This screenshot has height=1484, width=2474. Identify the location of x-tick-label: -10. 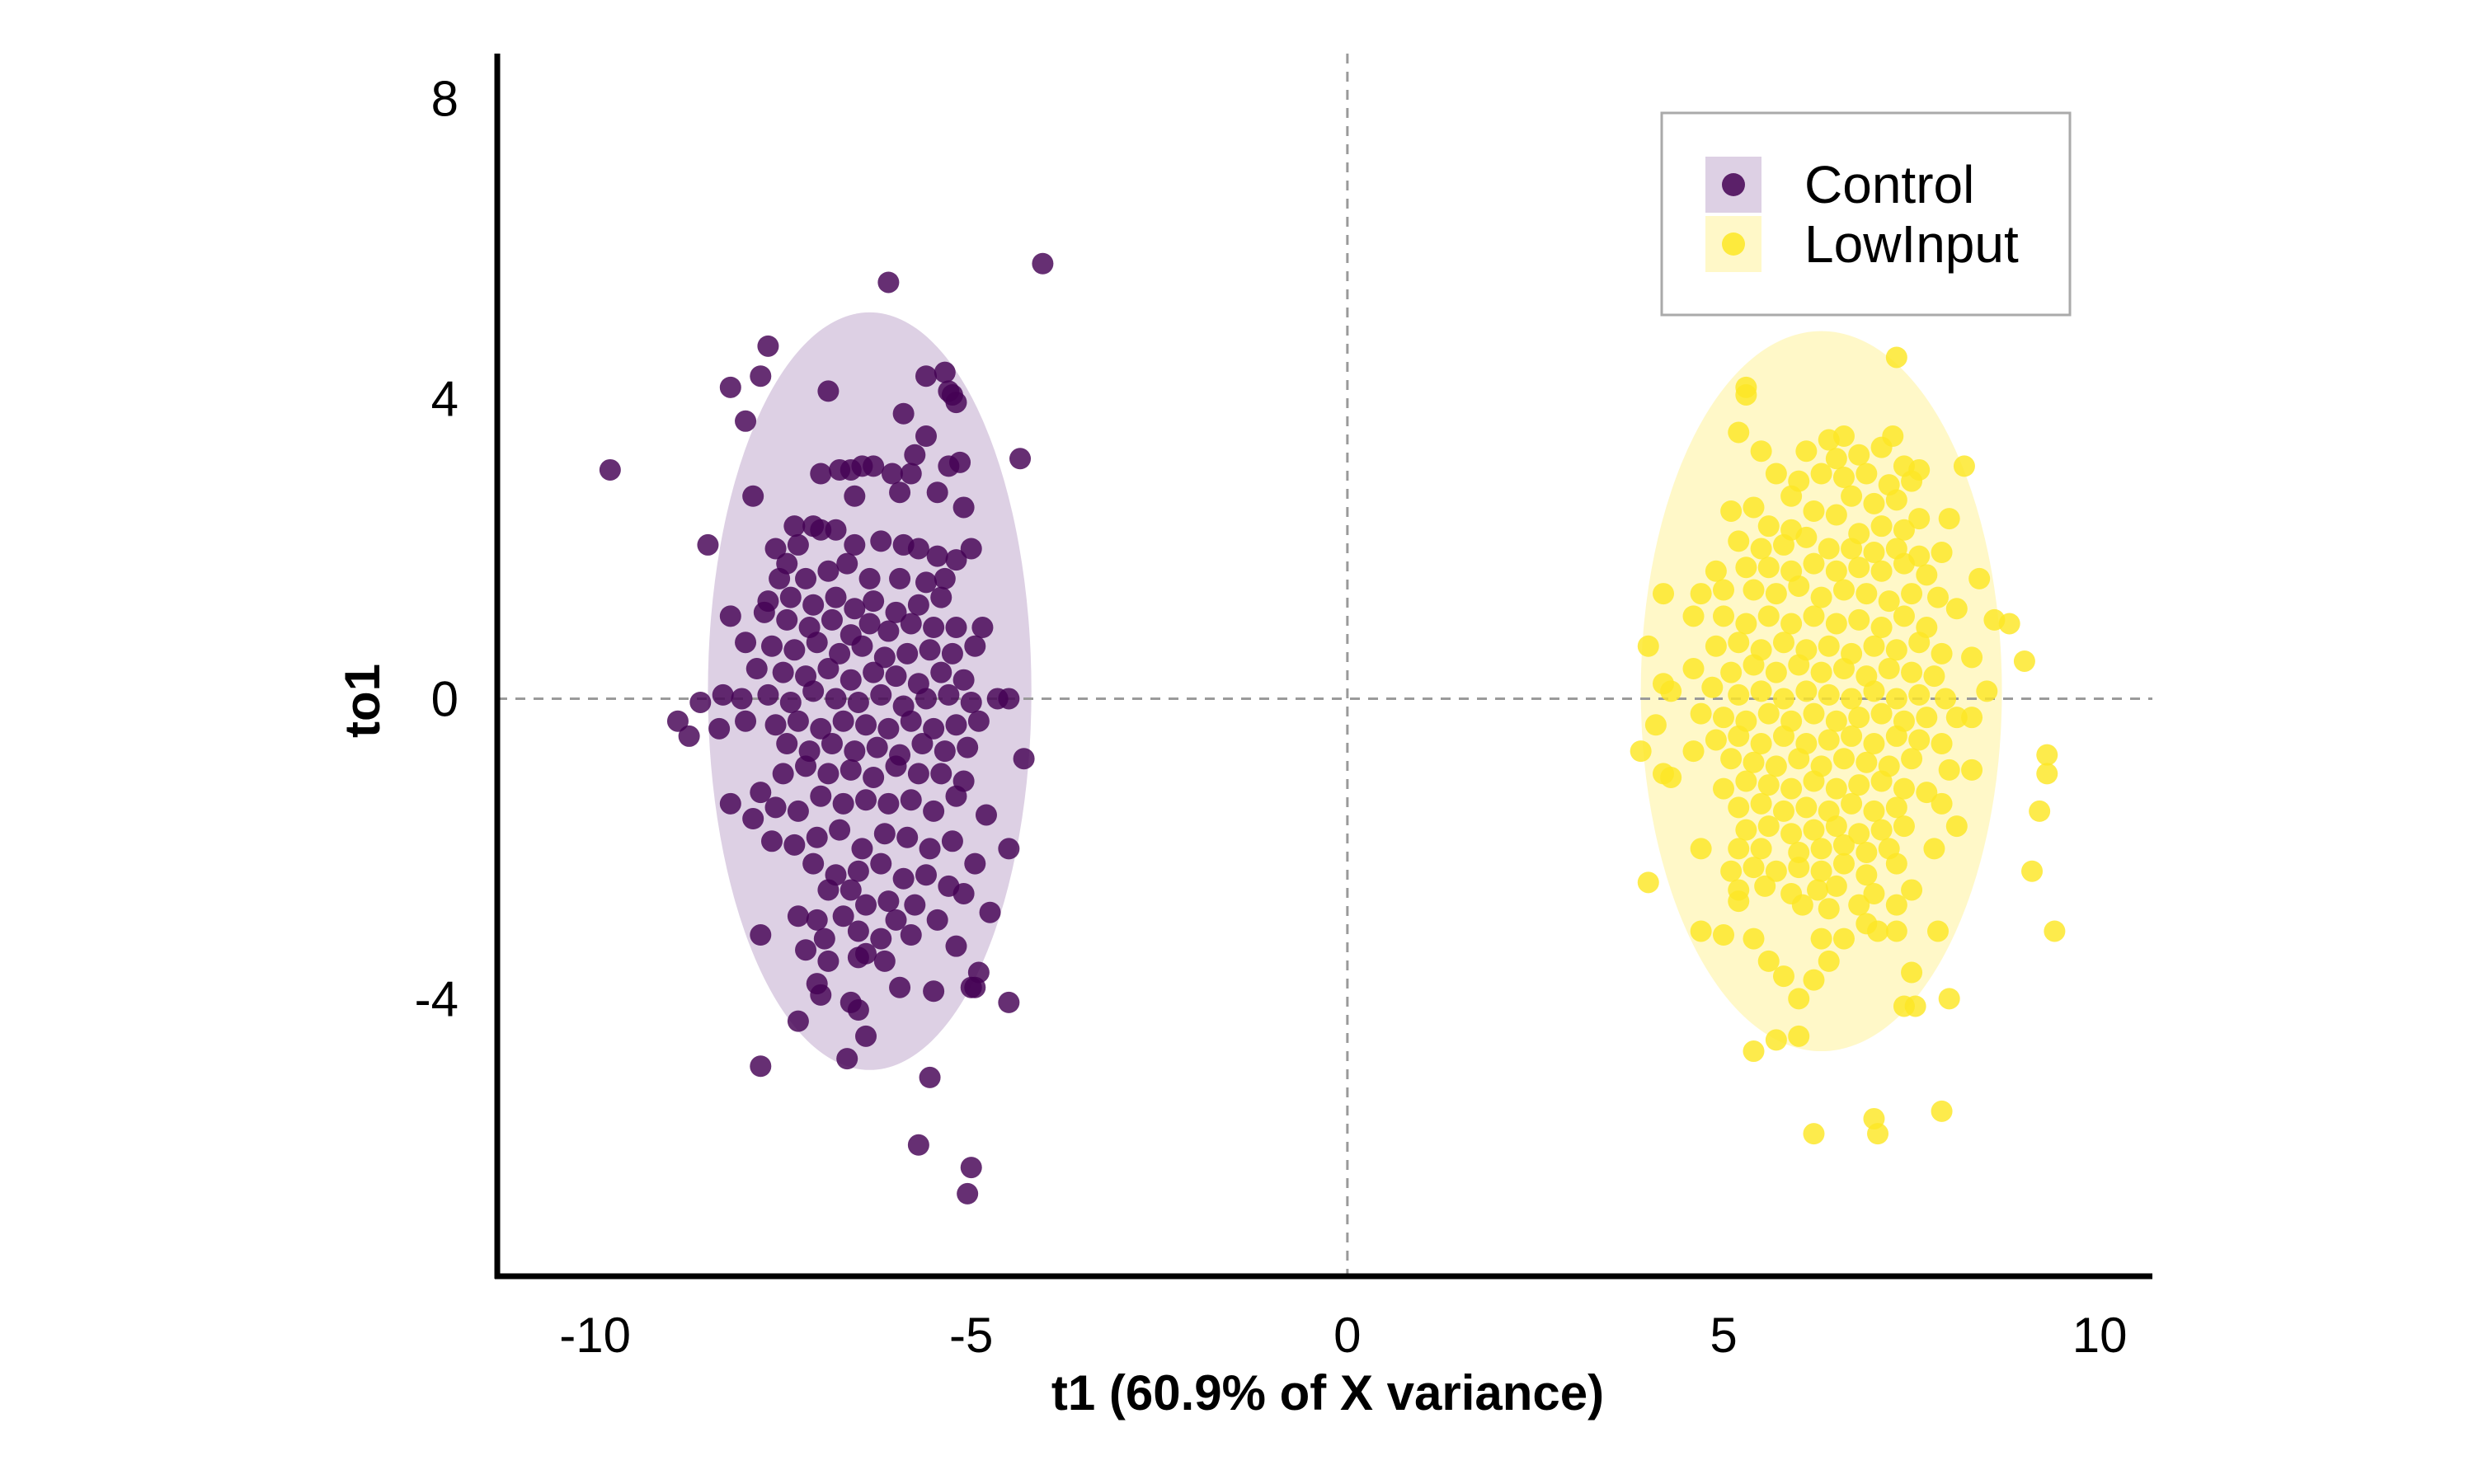
(595, 1335).